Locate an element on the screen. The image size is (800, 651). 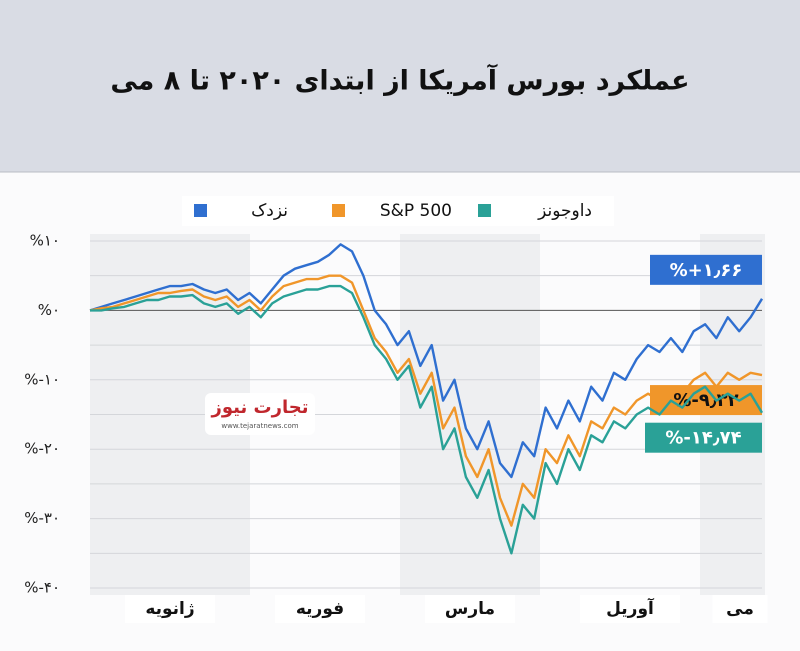
x-tick-label: ژانویه is located at coordinates (169, 609).